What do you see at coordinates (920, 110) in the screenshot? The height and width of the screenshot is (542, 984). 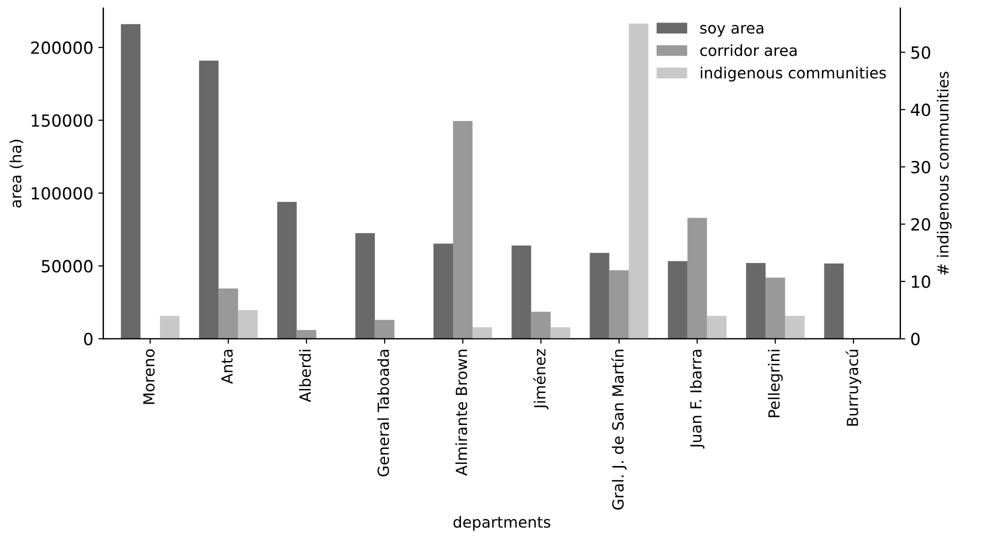 I see `y2-tick-label: 40` at bounding box center [920, 110].